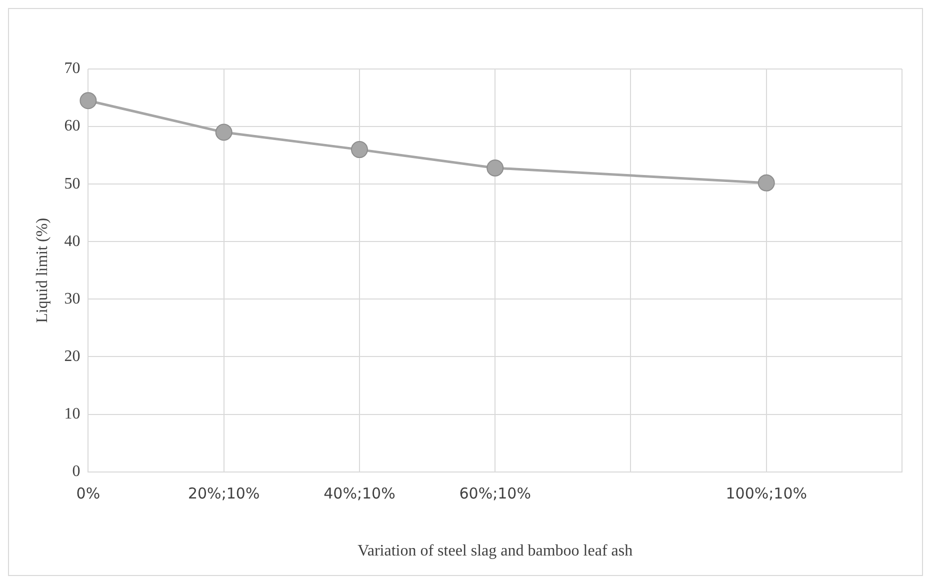 This screenshot has height=586, width=933. What do you see at coordinates (88, 493) in the screenshot?
I see `x-tick-label: 0%` at bounding box center [88, 493].